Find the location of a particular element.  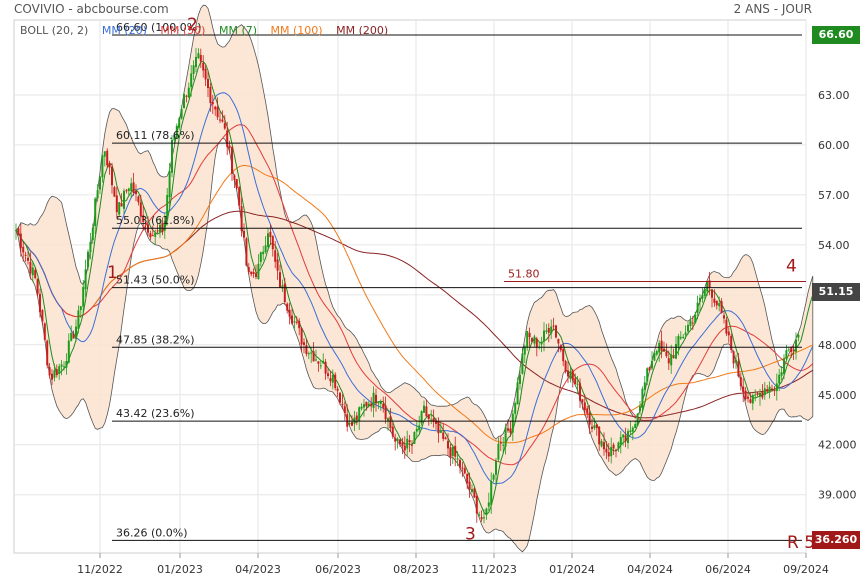

y-tick-label: 48.000 is located at coordinates (837, 345).